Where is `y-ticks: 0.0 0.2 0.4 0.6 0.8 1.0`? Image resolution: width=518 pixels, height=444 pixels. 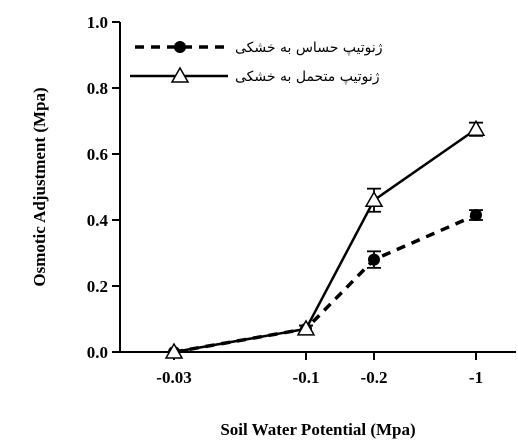 y-ticks: 0.0 0.2 0.4 0.6 0.8 1.0 is located at coordinates (103, 187).